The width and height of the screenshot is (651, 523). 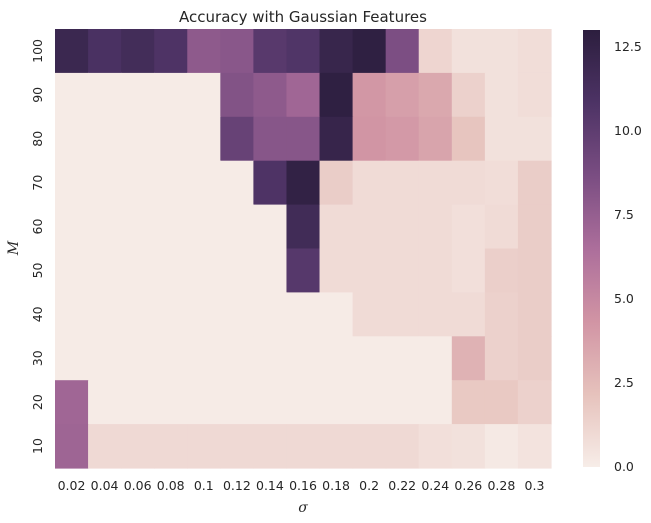 What do you see at coordinates (624, 298) in the screenshot?
I see `colorbar-tick-label: 5.0` at bounding box center [624, 298].